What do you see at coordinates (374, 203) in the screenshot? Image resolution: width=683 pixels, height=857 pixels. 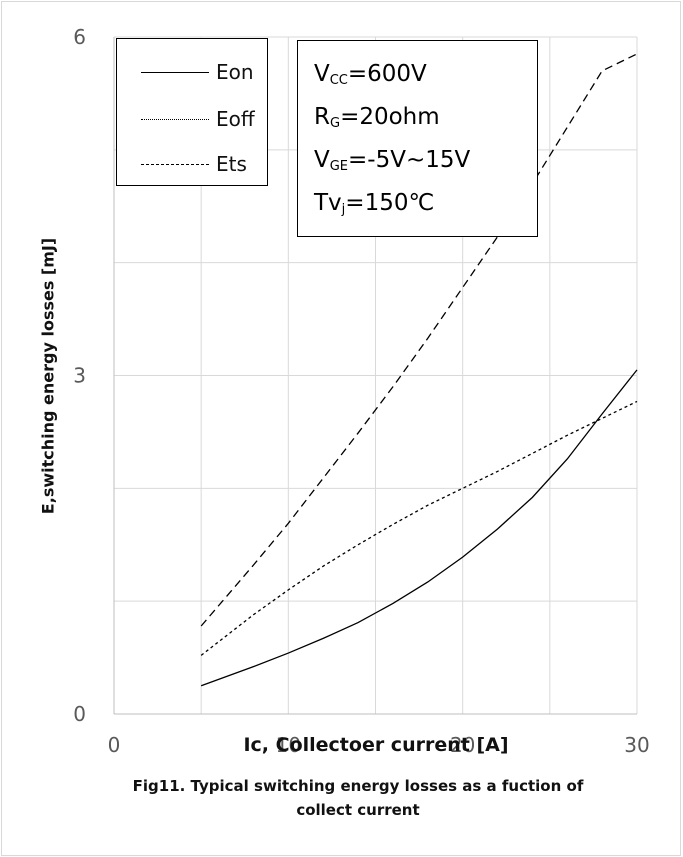 I see `param-tvj: Tvj=150℃` at bounding box center [374, 203].